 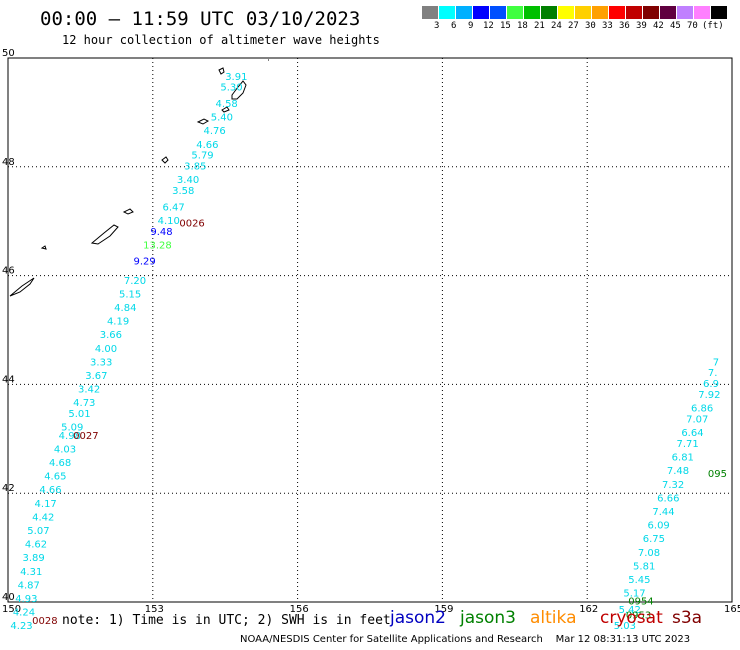 What do you see at coordinates (43, 517) in the screenshot?
I see `wave-height-label: 4.42` at bounding box center [43, 517].